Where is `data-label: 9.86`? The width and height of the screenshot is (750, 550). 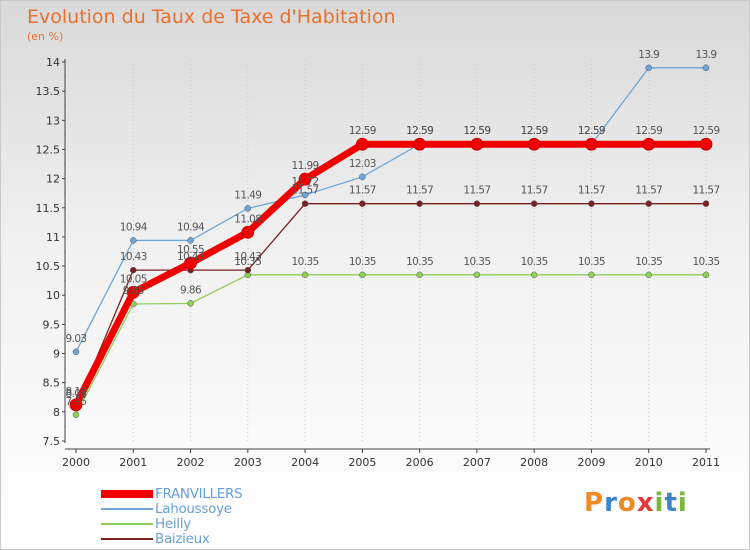 data-label: 9.86 is located at coordinates (191, 290).